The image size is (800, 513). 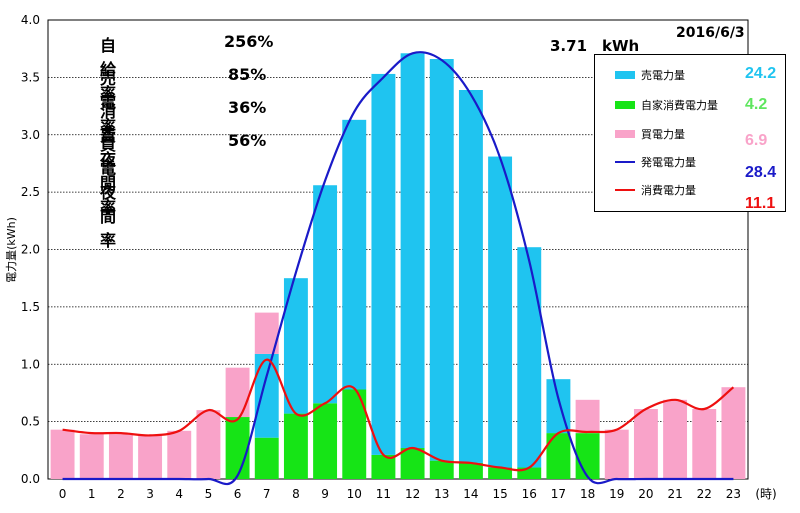 I want to click on stat-value: 36%, so click(x=247, y=107).